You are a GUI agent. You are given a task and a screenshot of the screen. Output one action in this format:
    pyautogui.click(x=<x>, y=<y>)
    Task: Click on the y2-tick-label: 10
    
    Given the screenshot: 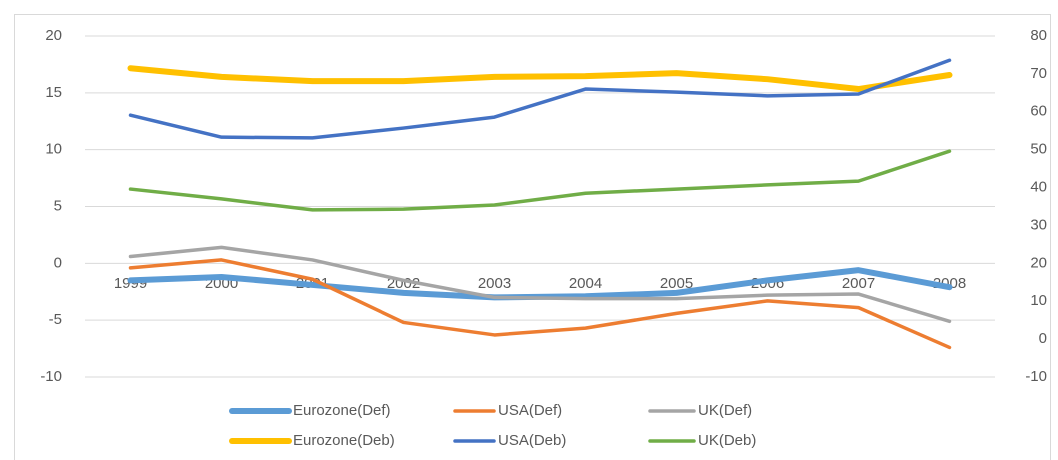 What is the action you would take?
    pyautogui.click(x=1038, y=300)
    